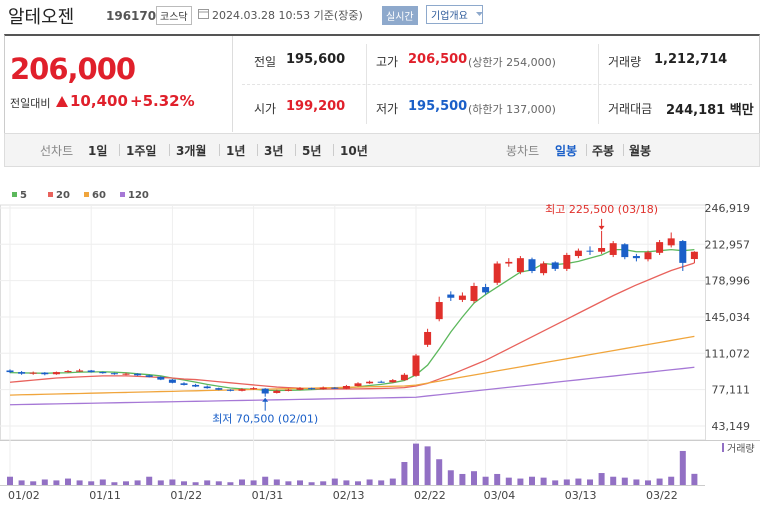  Describe the element at coordinates (454, 14) in the screenshot. I see `company-button: 기업개요` at that location.